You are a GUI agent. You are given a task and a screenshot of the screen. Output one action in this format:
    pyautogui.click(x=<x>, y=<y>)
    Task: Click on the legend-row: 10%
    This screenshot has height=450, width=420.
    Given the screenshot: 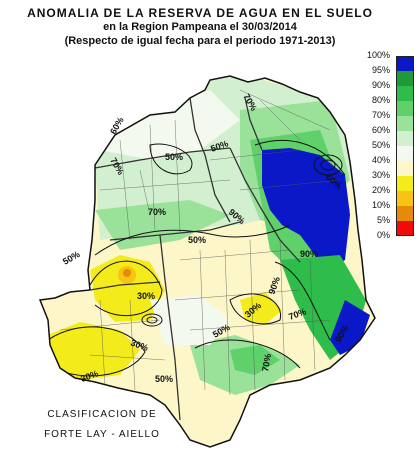 What is the action you would take?
    pyautogui.click(x=390, y=210)
    